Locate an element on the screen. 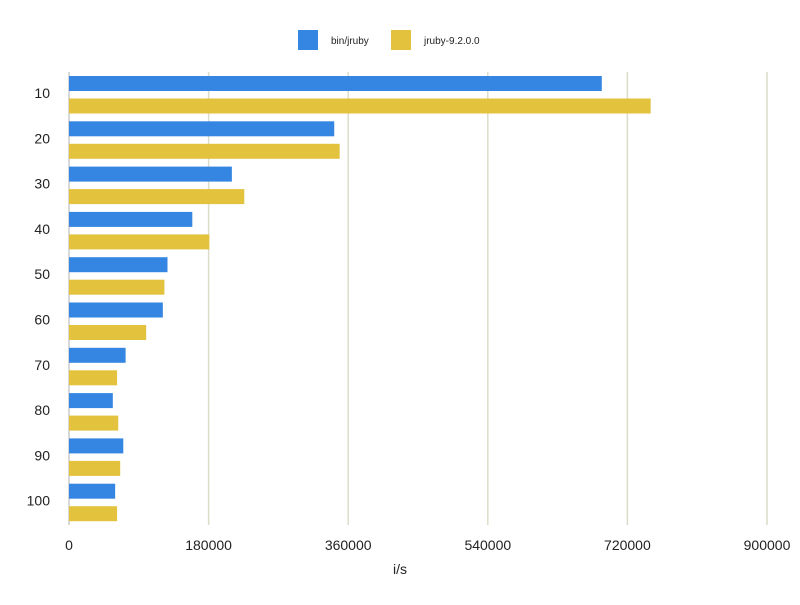  category-label: 90 is located at coordinates (42, 455).